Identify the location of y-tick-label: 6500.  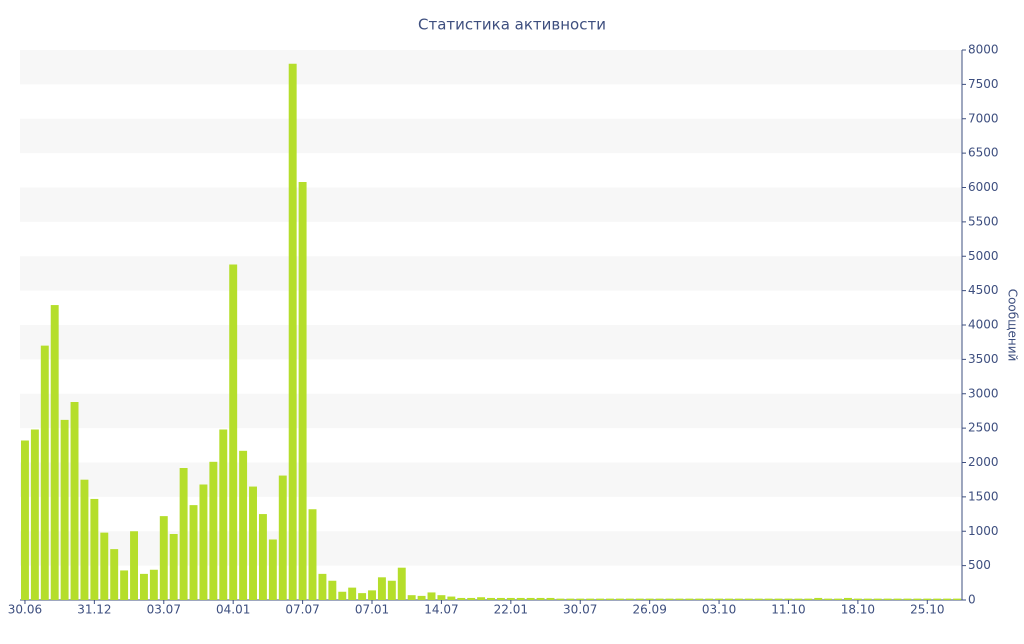
(983, 153).